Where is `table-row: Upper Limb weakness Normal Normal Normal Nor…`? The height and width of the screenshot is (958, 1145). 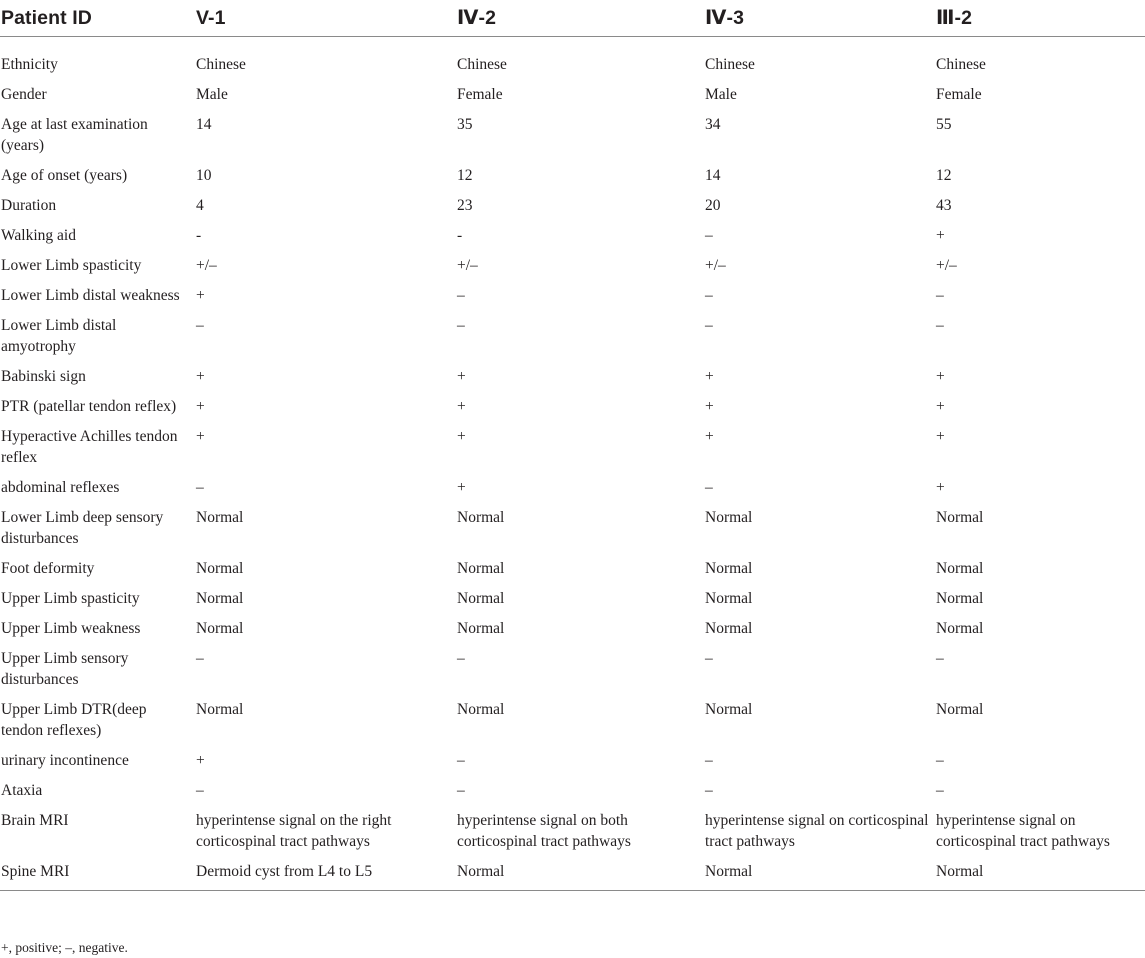
table-row: Upper Limb weakness Normal Normal Normal Nor… is located at coordinates (572, 629).